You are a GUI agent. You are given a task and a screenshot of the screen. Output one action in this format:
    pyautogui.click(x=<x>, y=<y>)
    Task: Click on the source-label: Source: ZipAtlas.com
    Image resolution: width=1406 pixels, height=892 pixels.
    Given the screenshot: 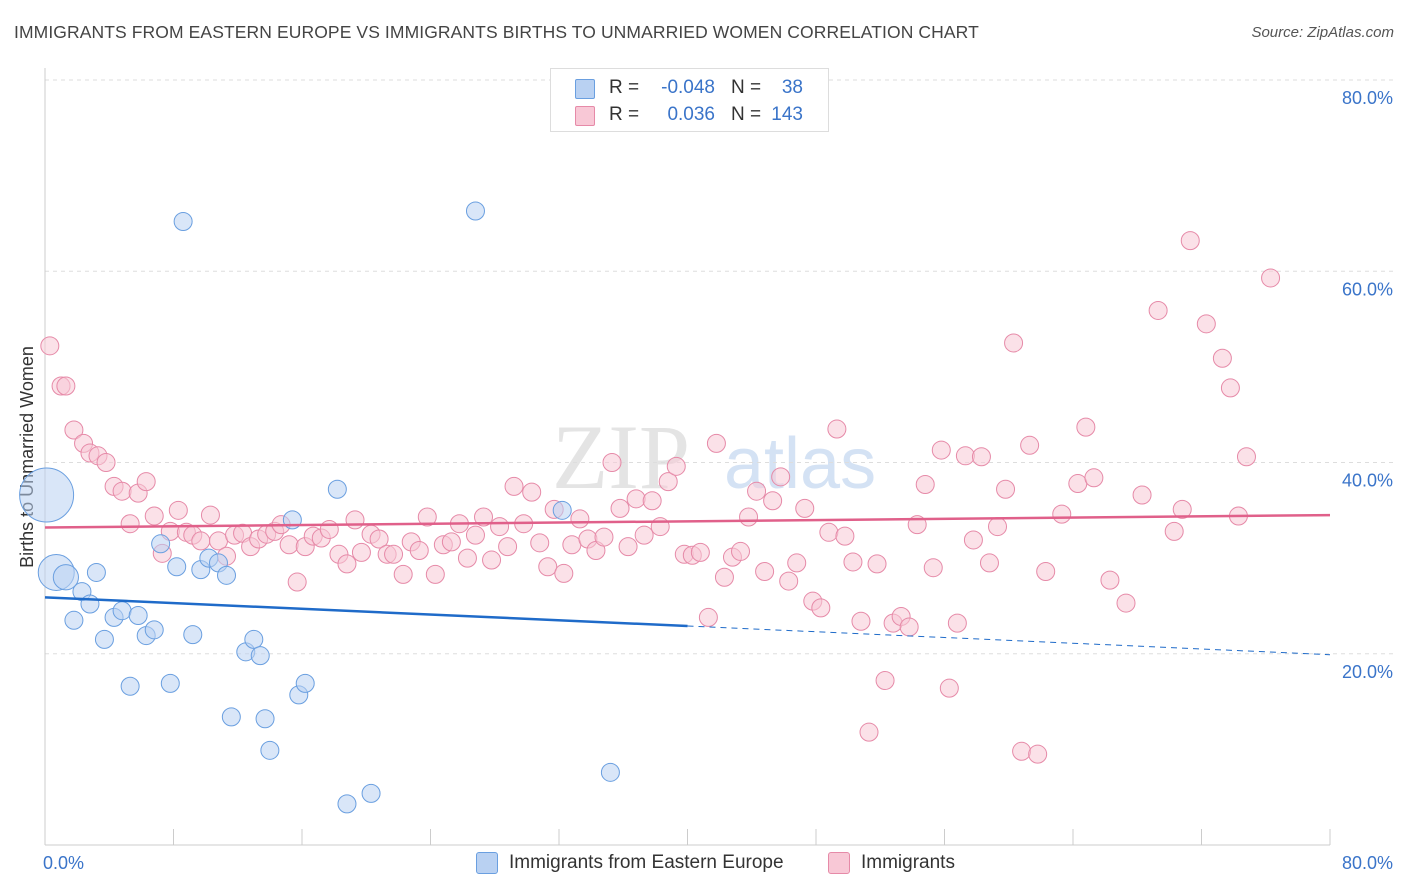 What is the action you would take?
    pyautogui.click(x=1322, y=32)
    